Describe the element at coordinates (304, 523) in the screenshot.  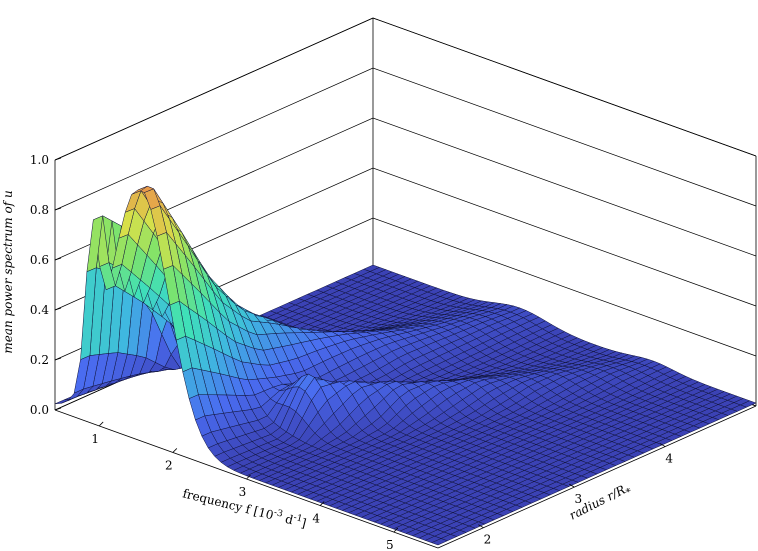
I see `x-axis-title-close: ]` at that location.